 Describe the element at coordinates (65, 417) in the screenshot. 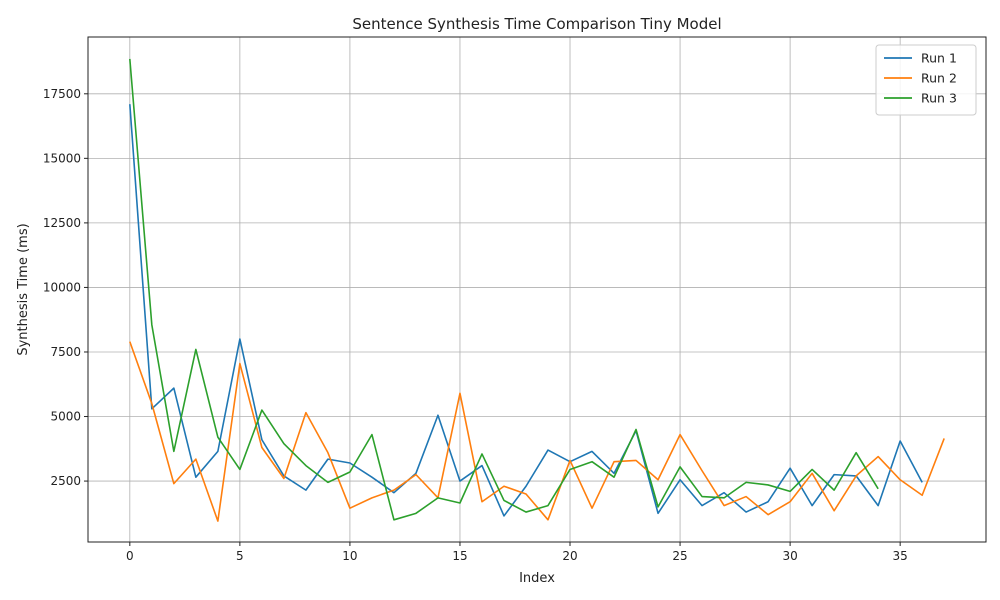

I see `y-tick-label: 5000` at that location.